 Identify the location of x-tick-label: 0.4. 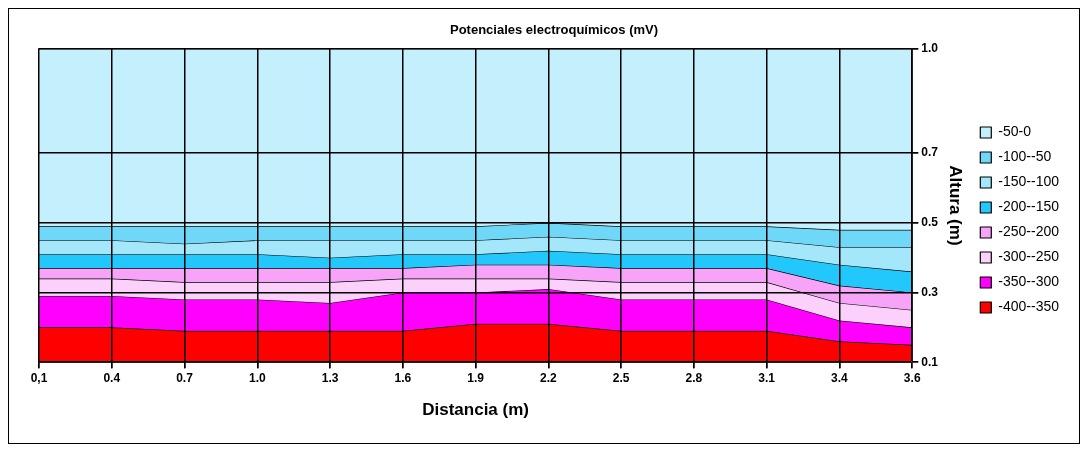
(112, 377).